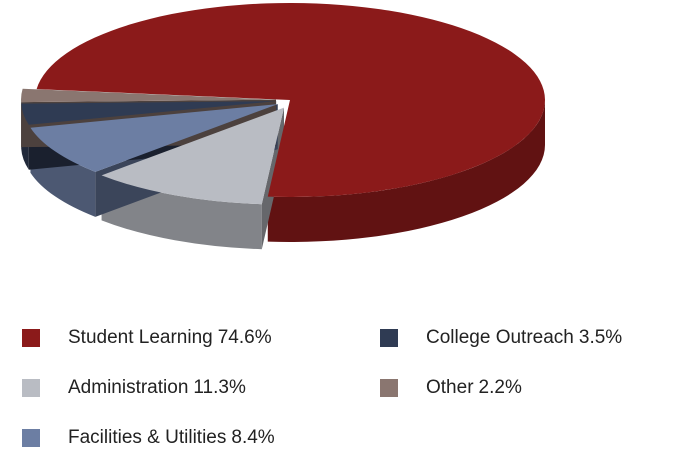 Image resolution: width=692 pixels, height=458 pixels. What do you see at coordinates (500, 337) in the screenshot?
I see `legend-name: College Outreach` at bounding box center [500, 337].